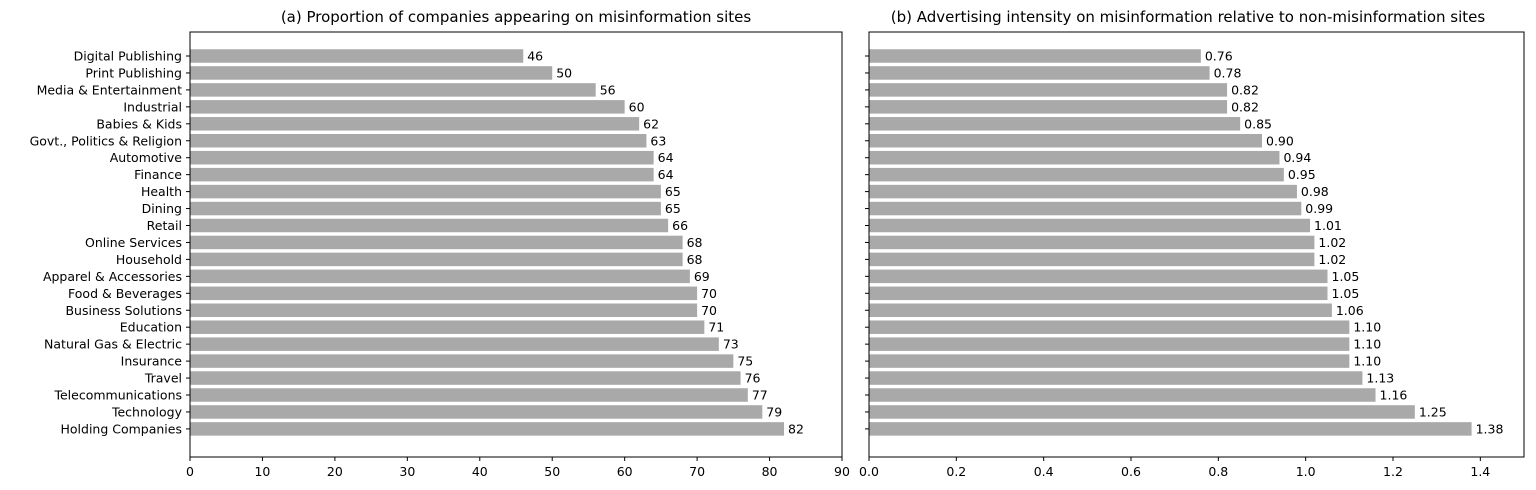  I want to click on category-label: Digital Publishing, so click(128, 56).